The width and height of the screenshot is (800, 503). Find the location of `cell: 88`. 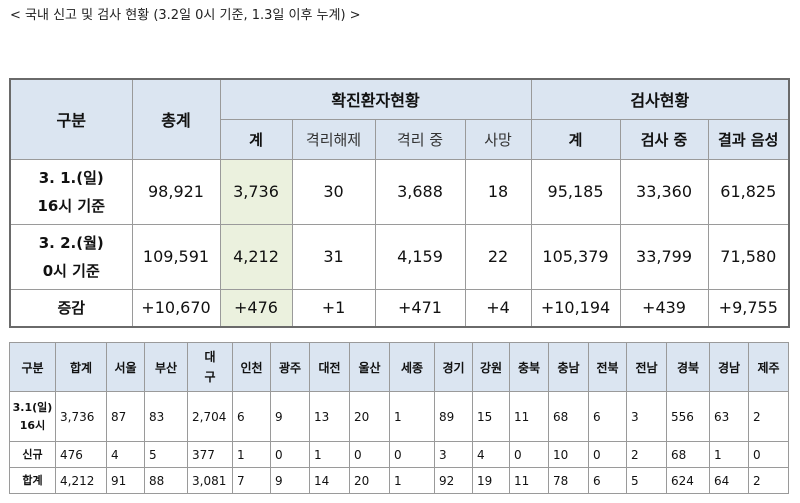

cell: 88 is located at coordinates (166, 480).